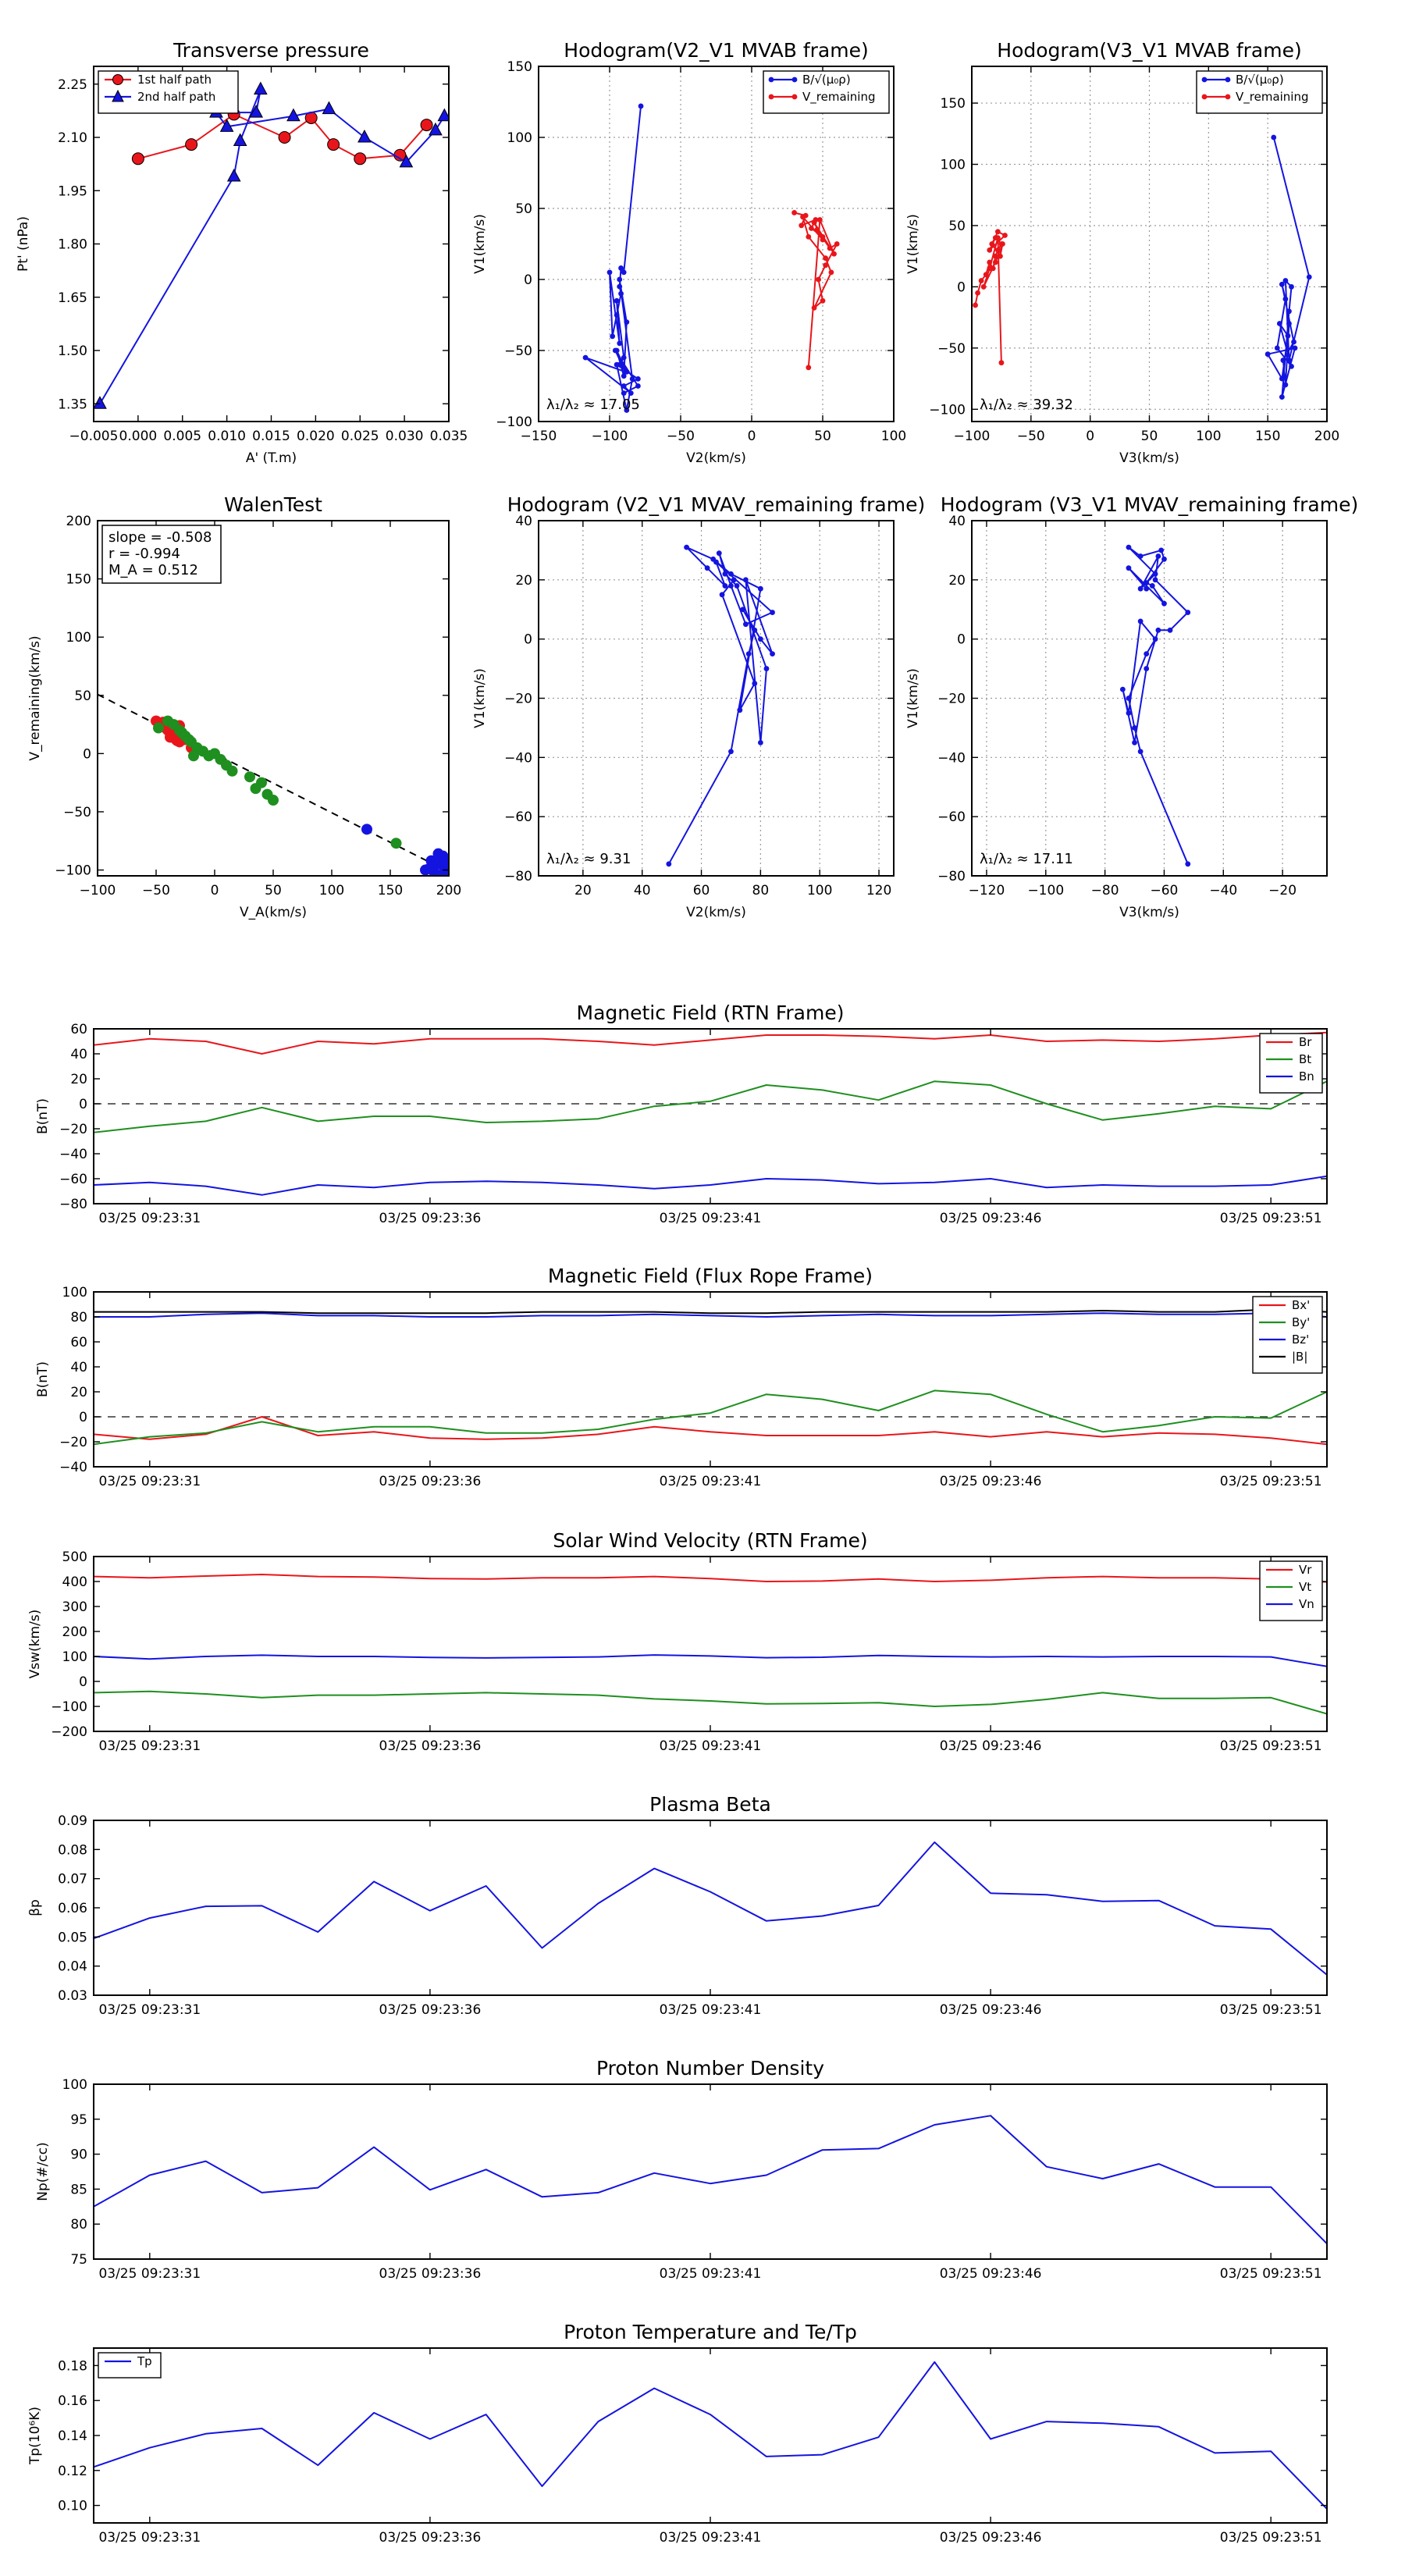 The height and width of the screenshot is (2576, 1405). What do you see at coordinates (73, 1467) in the screenshot?
I see `y-tick-label: −40` at bounding box center [73, 1467].